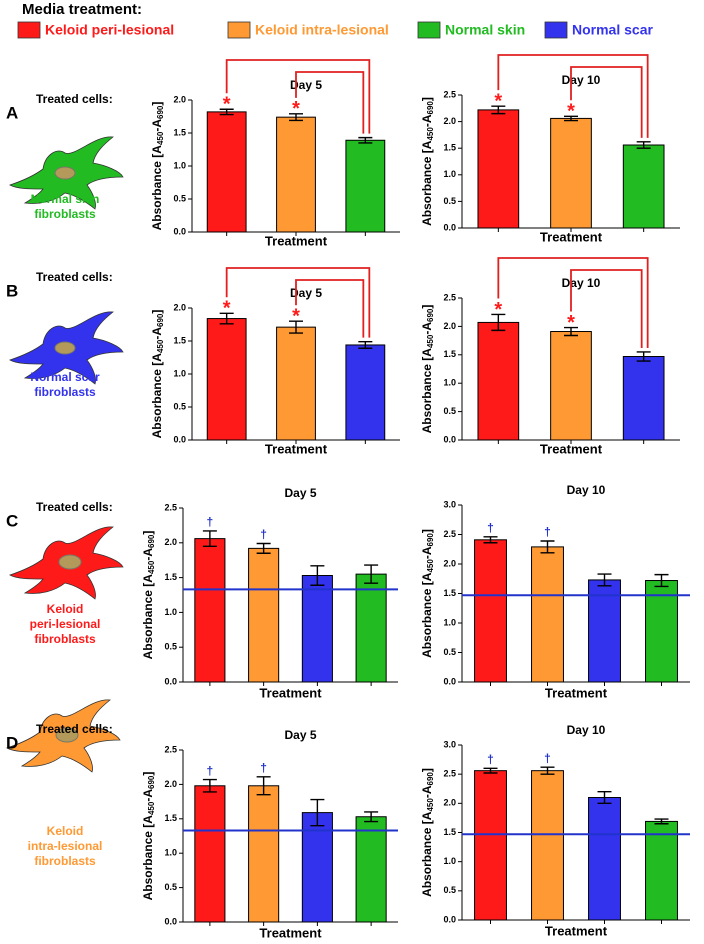  I want to click on legend-label: Normal scar, so click(612, 30).